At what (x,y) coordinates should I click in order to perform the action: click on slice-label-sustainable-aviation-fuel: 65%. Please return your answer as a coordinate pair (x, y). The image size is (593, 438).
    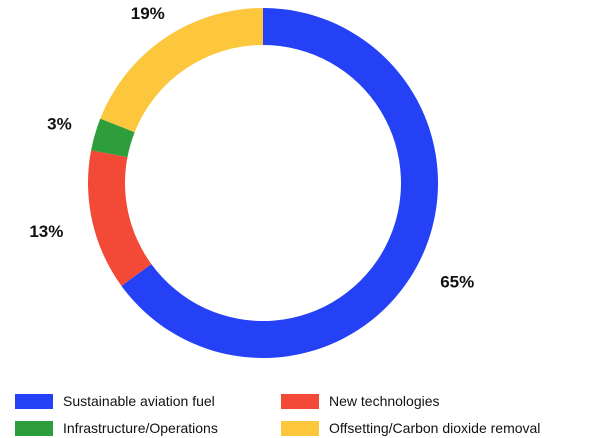
    Looking at the image, I should click on (457, 281).